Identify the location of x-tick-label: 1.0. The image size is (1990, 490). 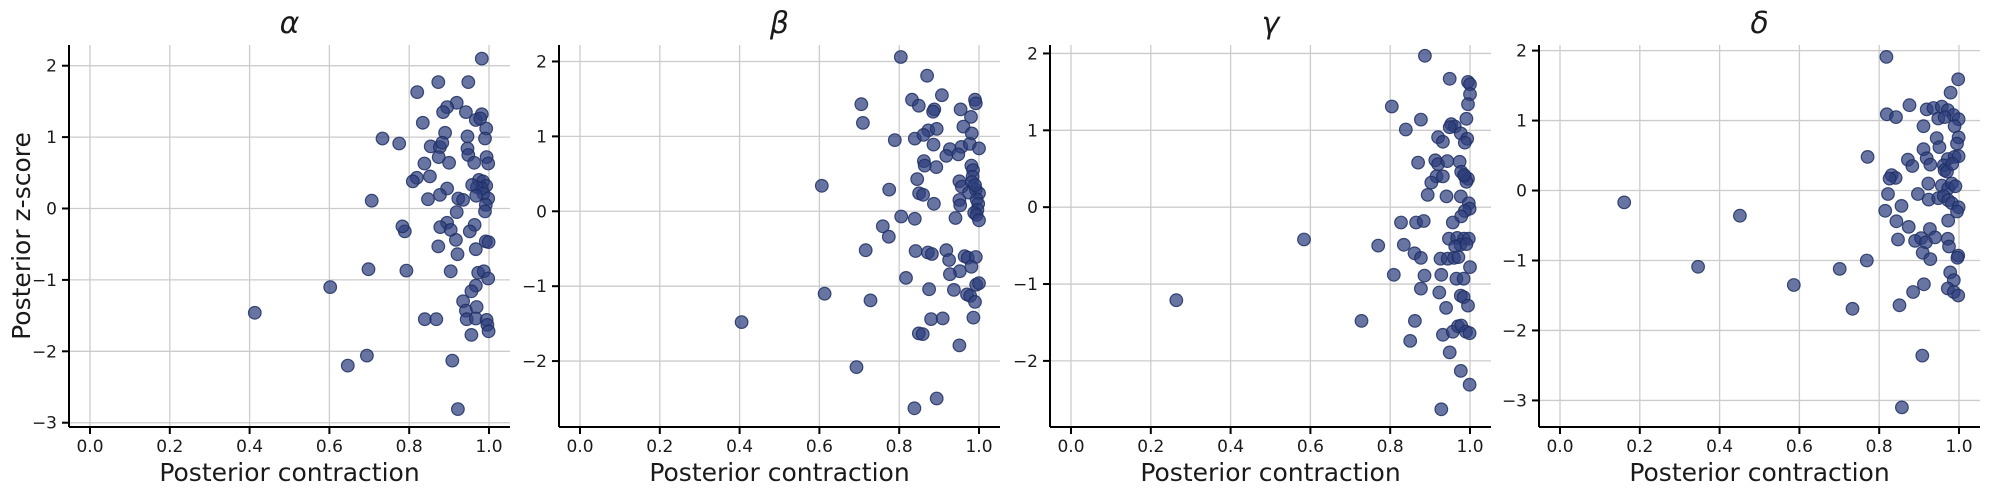
(488, 447).